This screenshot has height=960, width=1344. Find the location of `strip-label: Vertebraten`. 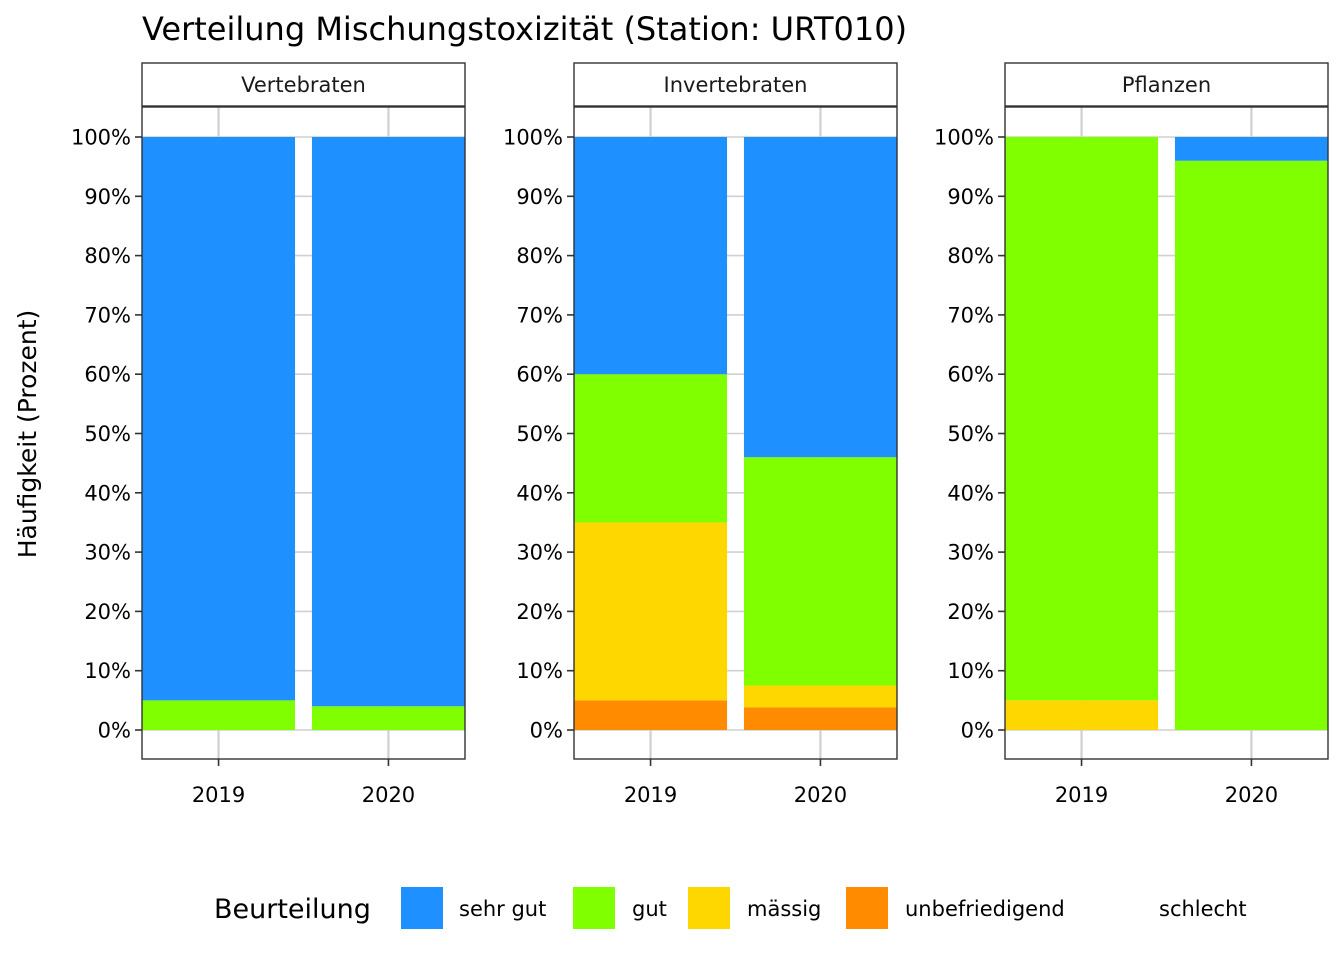

strip-label: Vertebraten is located at coordinates (303, 85).